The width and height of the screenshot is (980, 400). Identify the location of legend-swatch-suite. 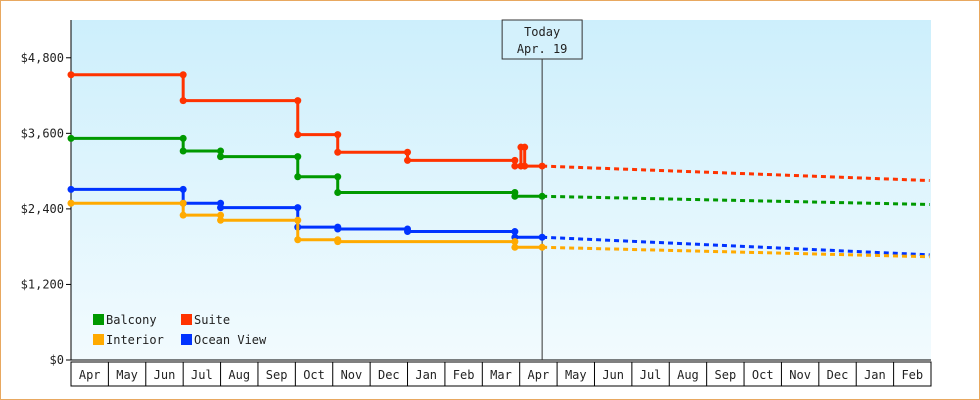
(186, 319).